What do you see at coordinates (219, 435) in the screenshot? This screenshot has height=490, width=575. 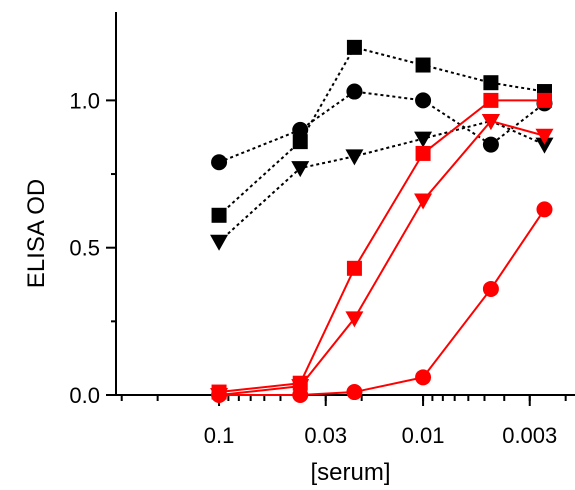 I see `x-tick-label-0: 0.1` at bounding box center [219, 435].